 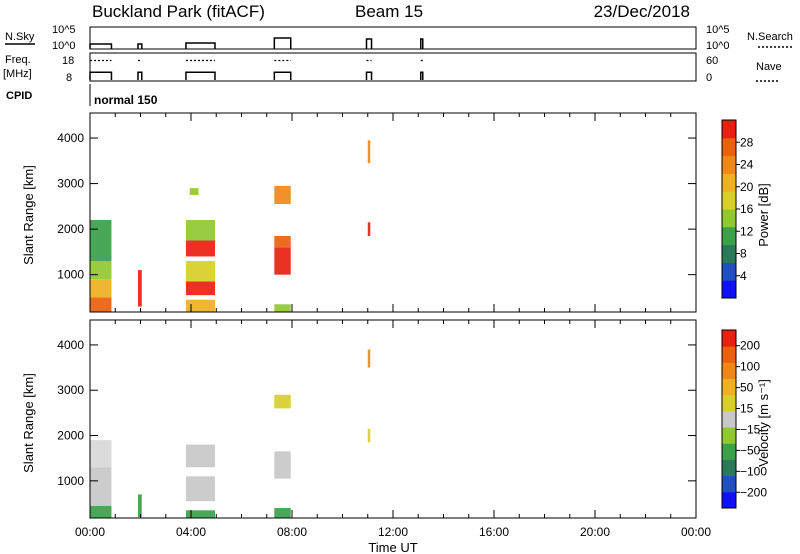 What do you see at coordinates (763, 215) in the screenshot?
I see `power-colorbar-label: Power [dB]` at bounding box center [763, 215].